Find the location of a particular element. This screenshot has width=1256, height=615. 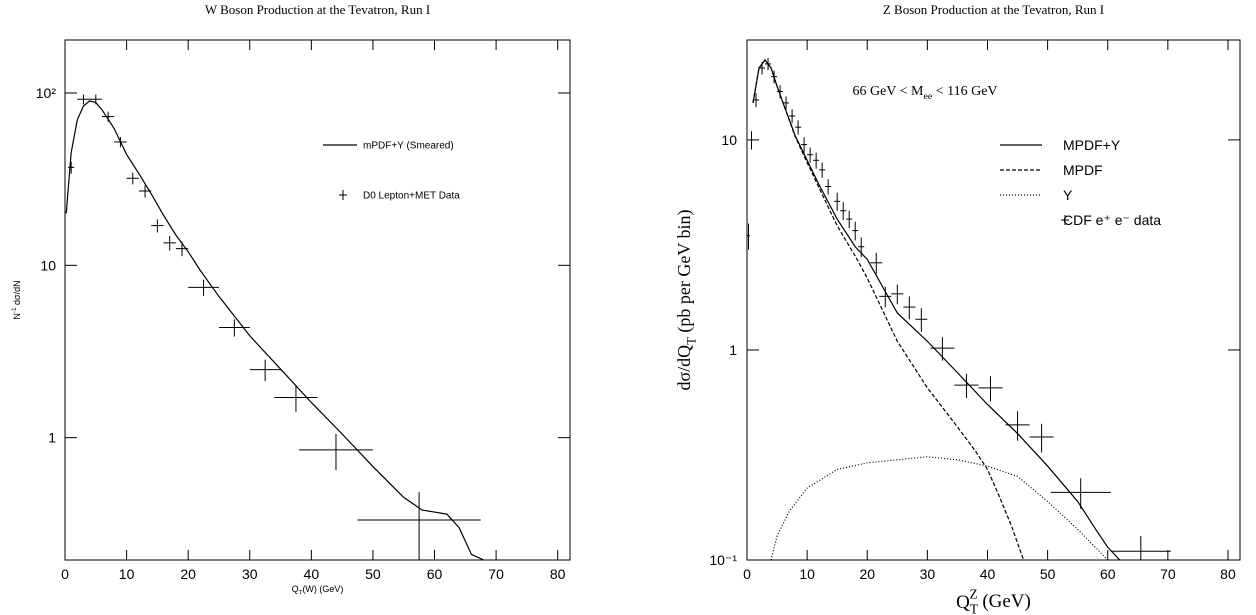

y-axis-label-sup: -1 is located at coordinates (14, 310).